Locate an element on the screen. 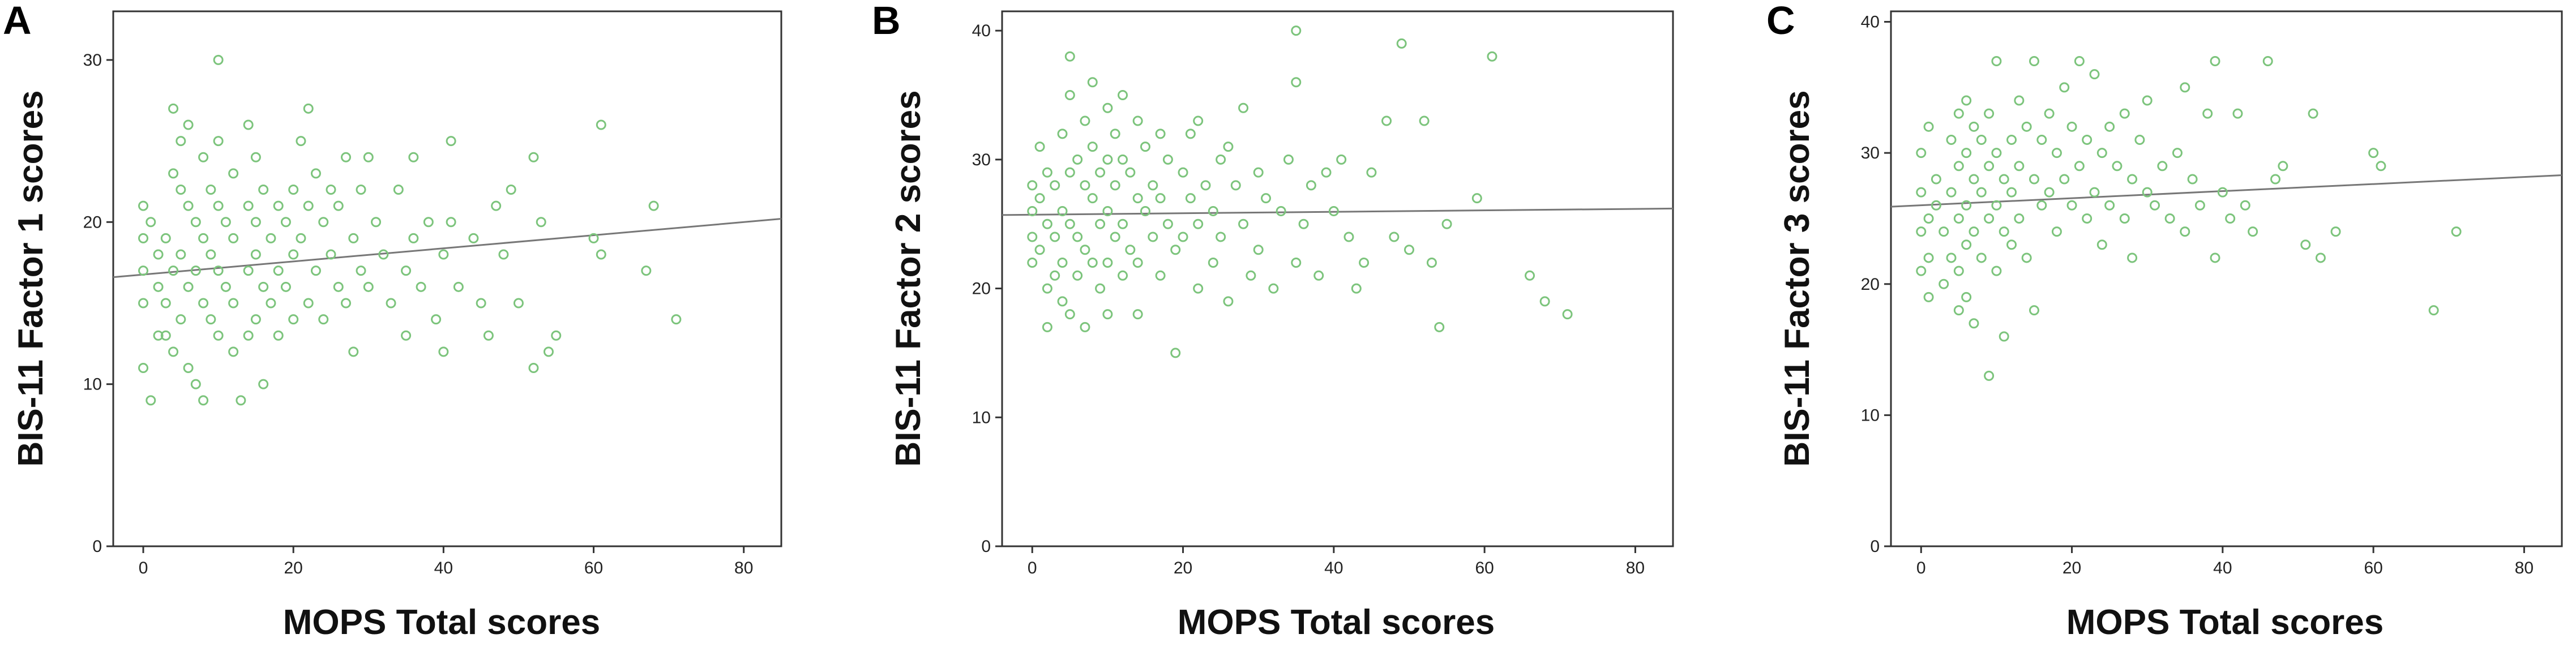  y-tick-label: 40 is located at coordinates (1870, 22).